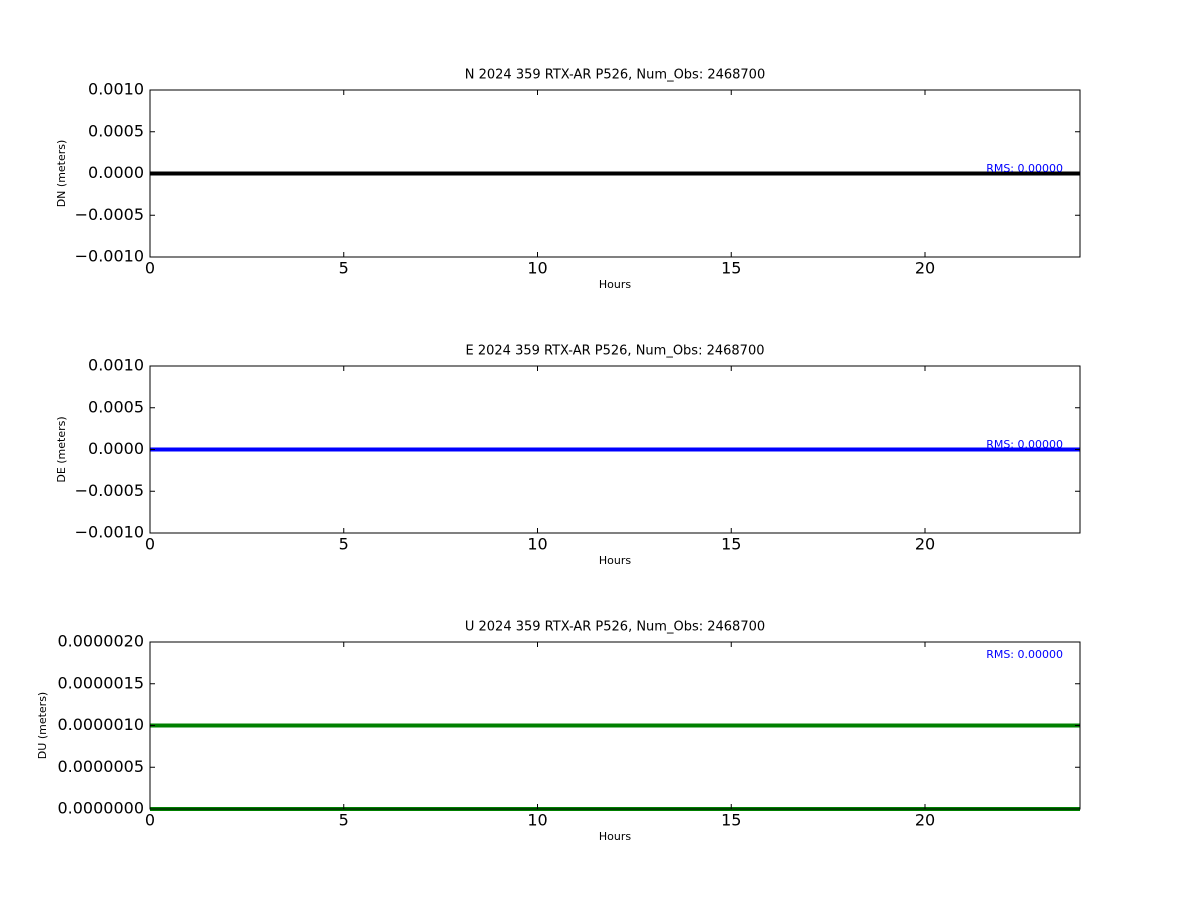 Image resolution: width=1200 pixels, height=900 pixels. I want to click on y-axis-label: DU (meters), so click(42, 725).